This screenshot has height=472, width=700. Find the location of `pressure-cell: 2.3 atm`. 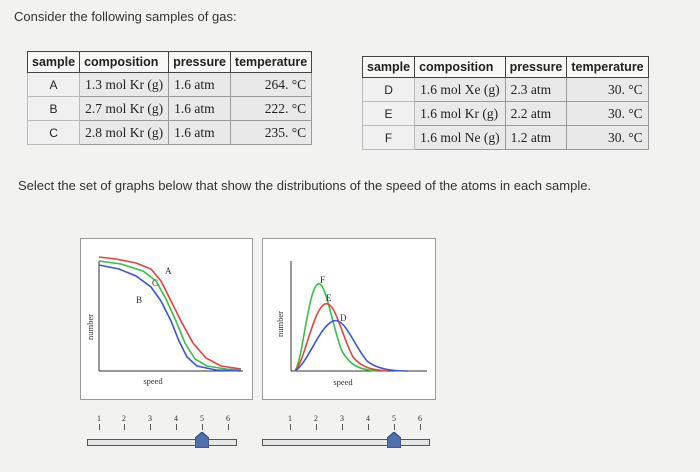

pressure-cell: 2.3 atm is located at coordinates (536, 89).